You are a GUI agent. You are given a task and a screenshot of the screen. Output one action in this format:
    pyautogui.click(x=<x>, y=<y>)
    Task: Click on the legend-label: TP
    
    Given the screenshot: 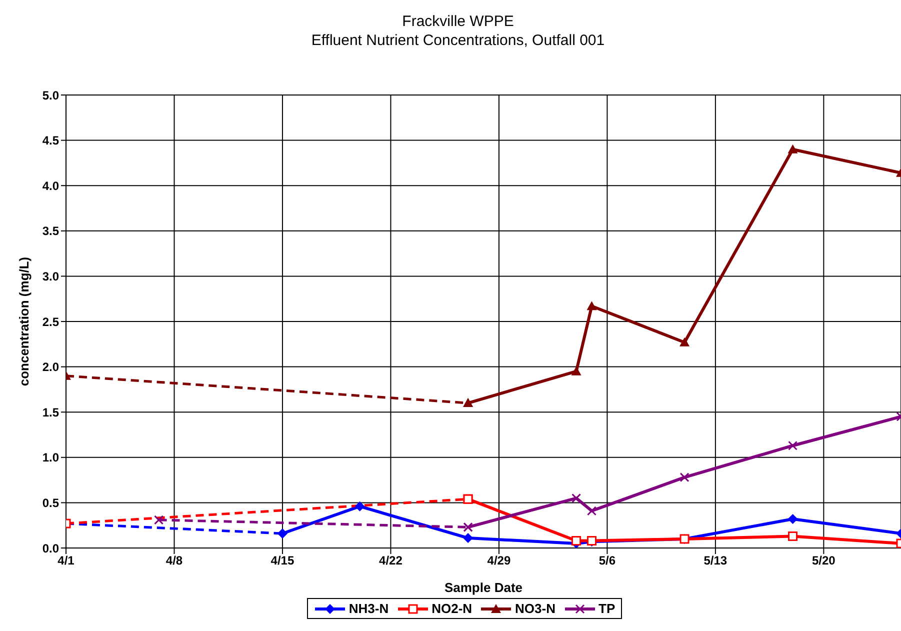 What is the action you would take?
    pyautogui.click(x=607, y=608)
    